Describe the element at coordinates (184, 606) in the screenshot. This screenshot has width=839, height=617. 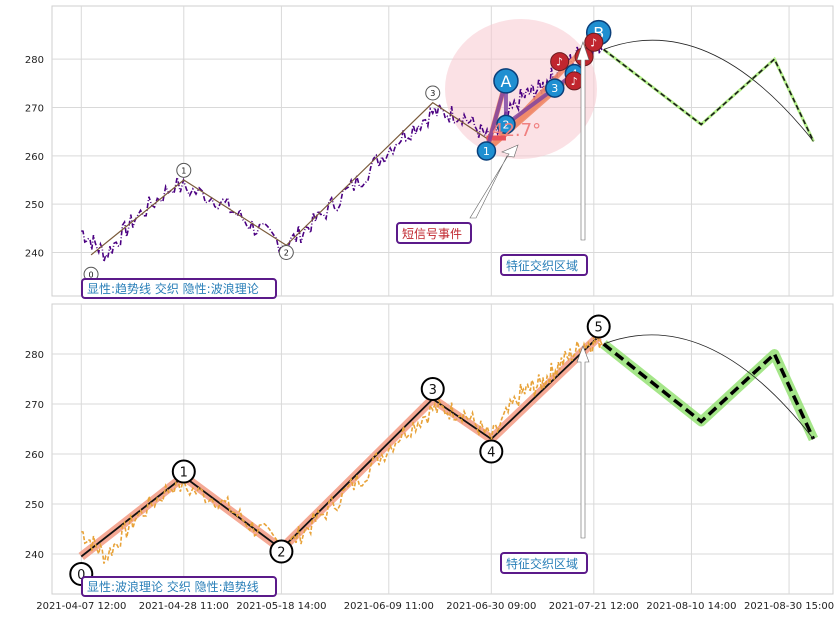
I see `x-tick-label: 2021-04-28 11:00` at that location.